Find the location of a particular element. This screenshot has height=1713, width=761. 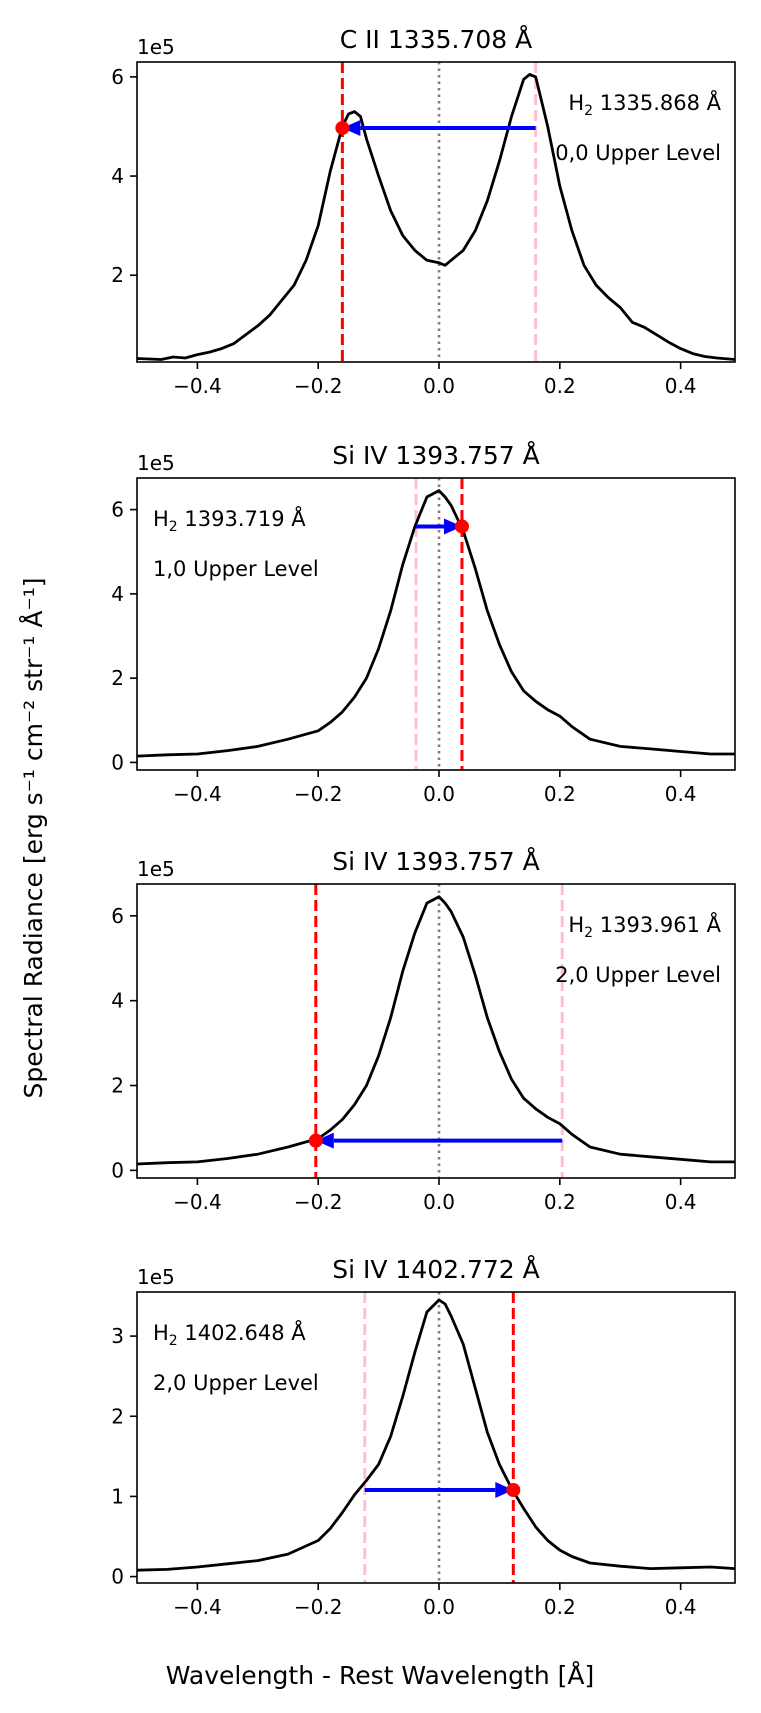

h2-annotation-wavelength: 1402.648 Å is located at coordinates (242, 1332).